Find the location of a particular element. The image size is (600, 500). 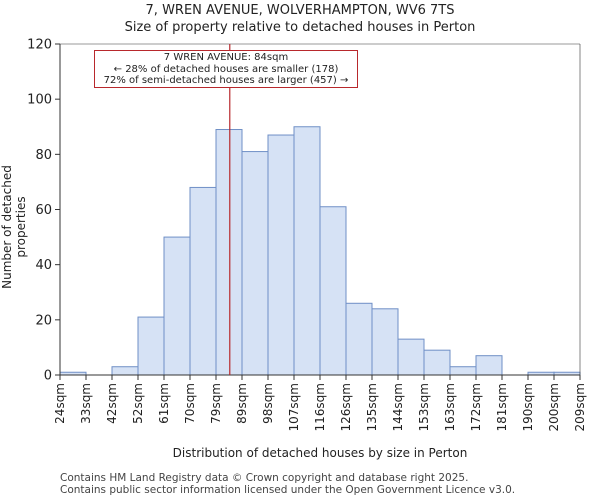

x-tick-label-11: 126sqm is located at coordinates (346, 407).